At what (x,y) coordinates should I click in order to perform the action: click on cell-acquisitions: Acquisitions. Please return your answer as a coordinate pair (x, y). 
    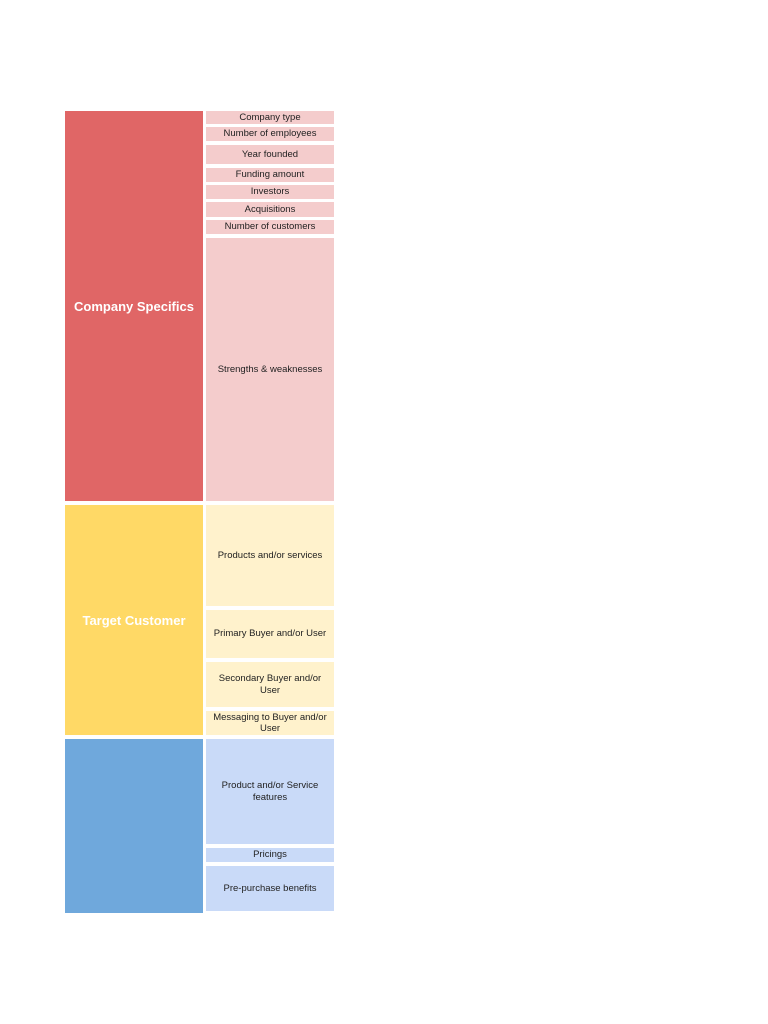
    Looking at the image, I should click on (270, 209).